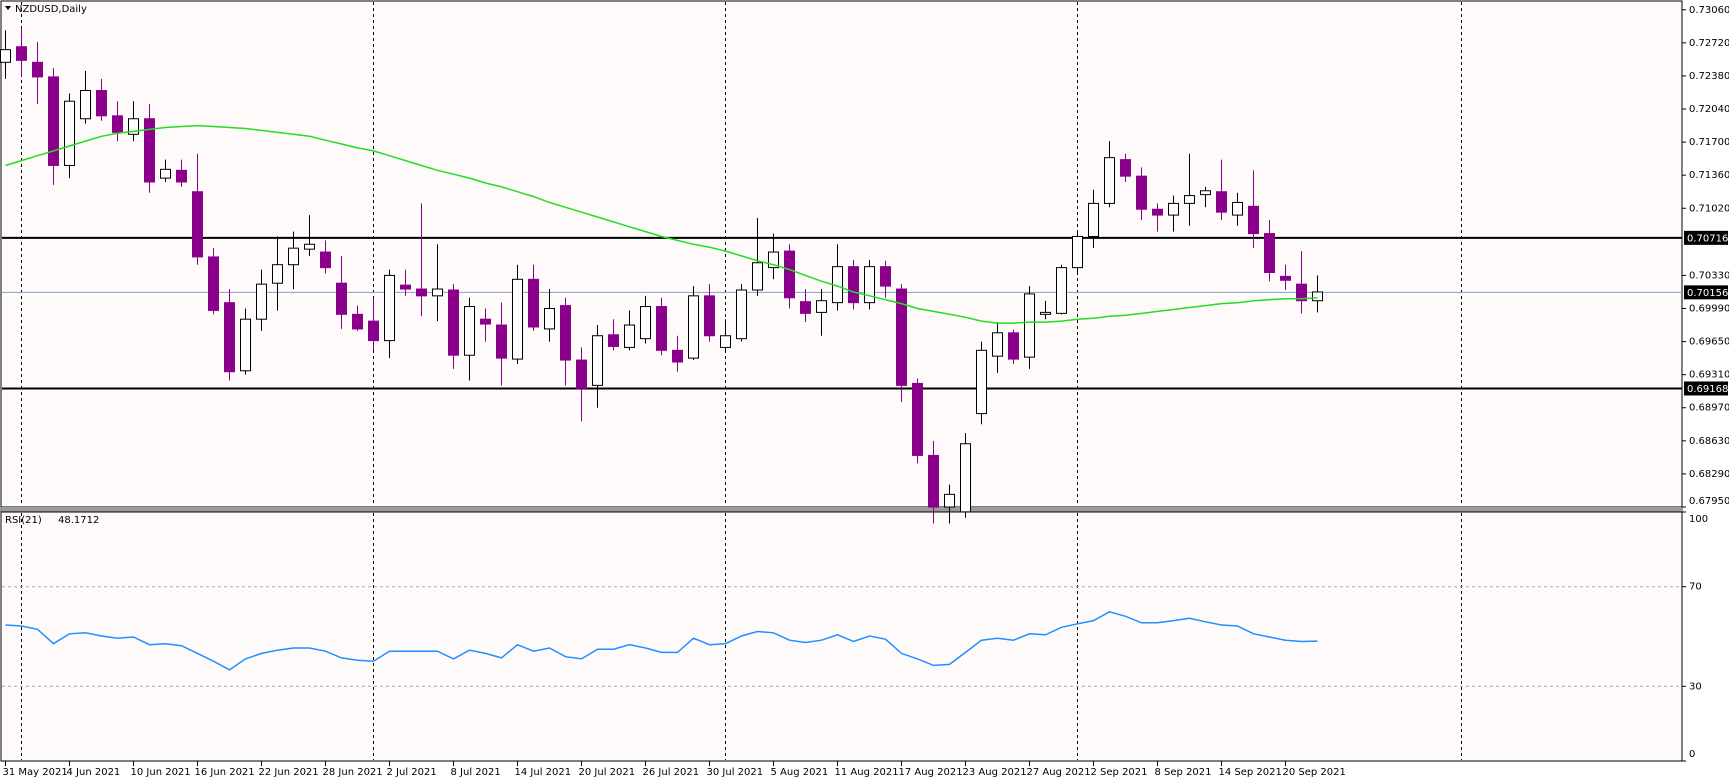  Describe the element at coordinates (1314, 772) in the screenshot. I see `x-tick-label: 20 Sep 2021` at that location.